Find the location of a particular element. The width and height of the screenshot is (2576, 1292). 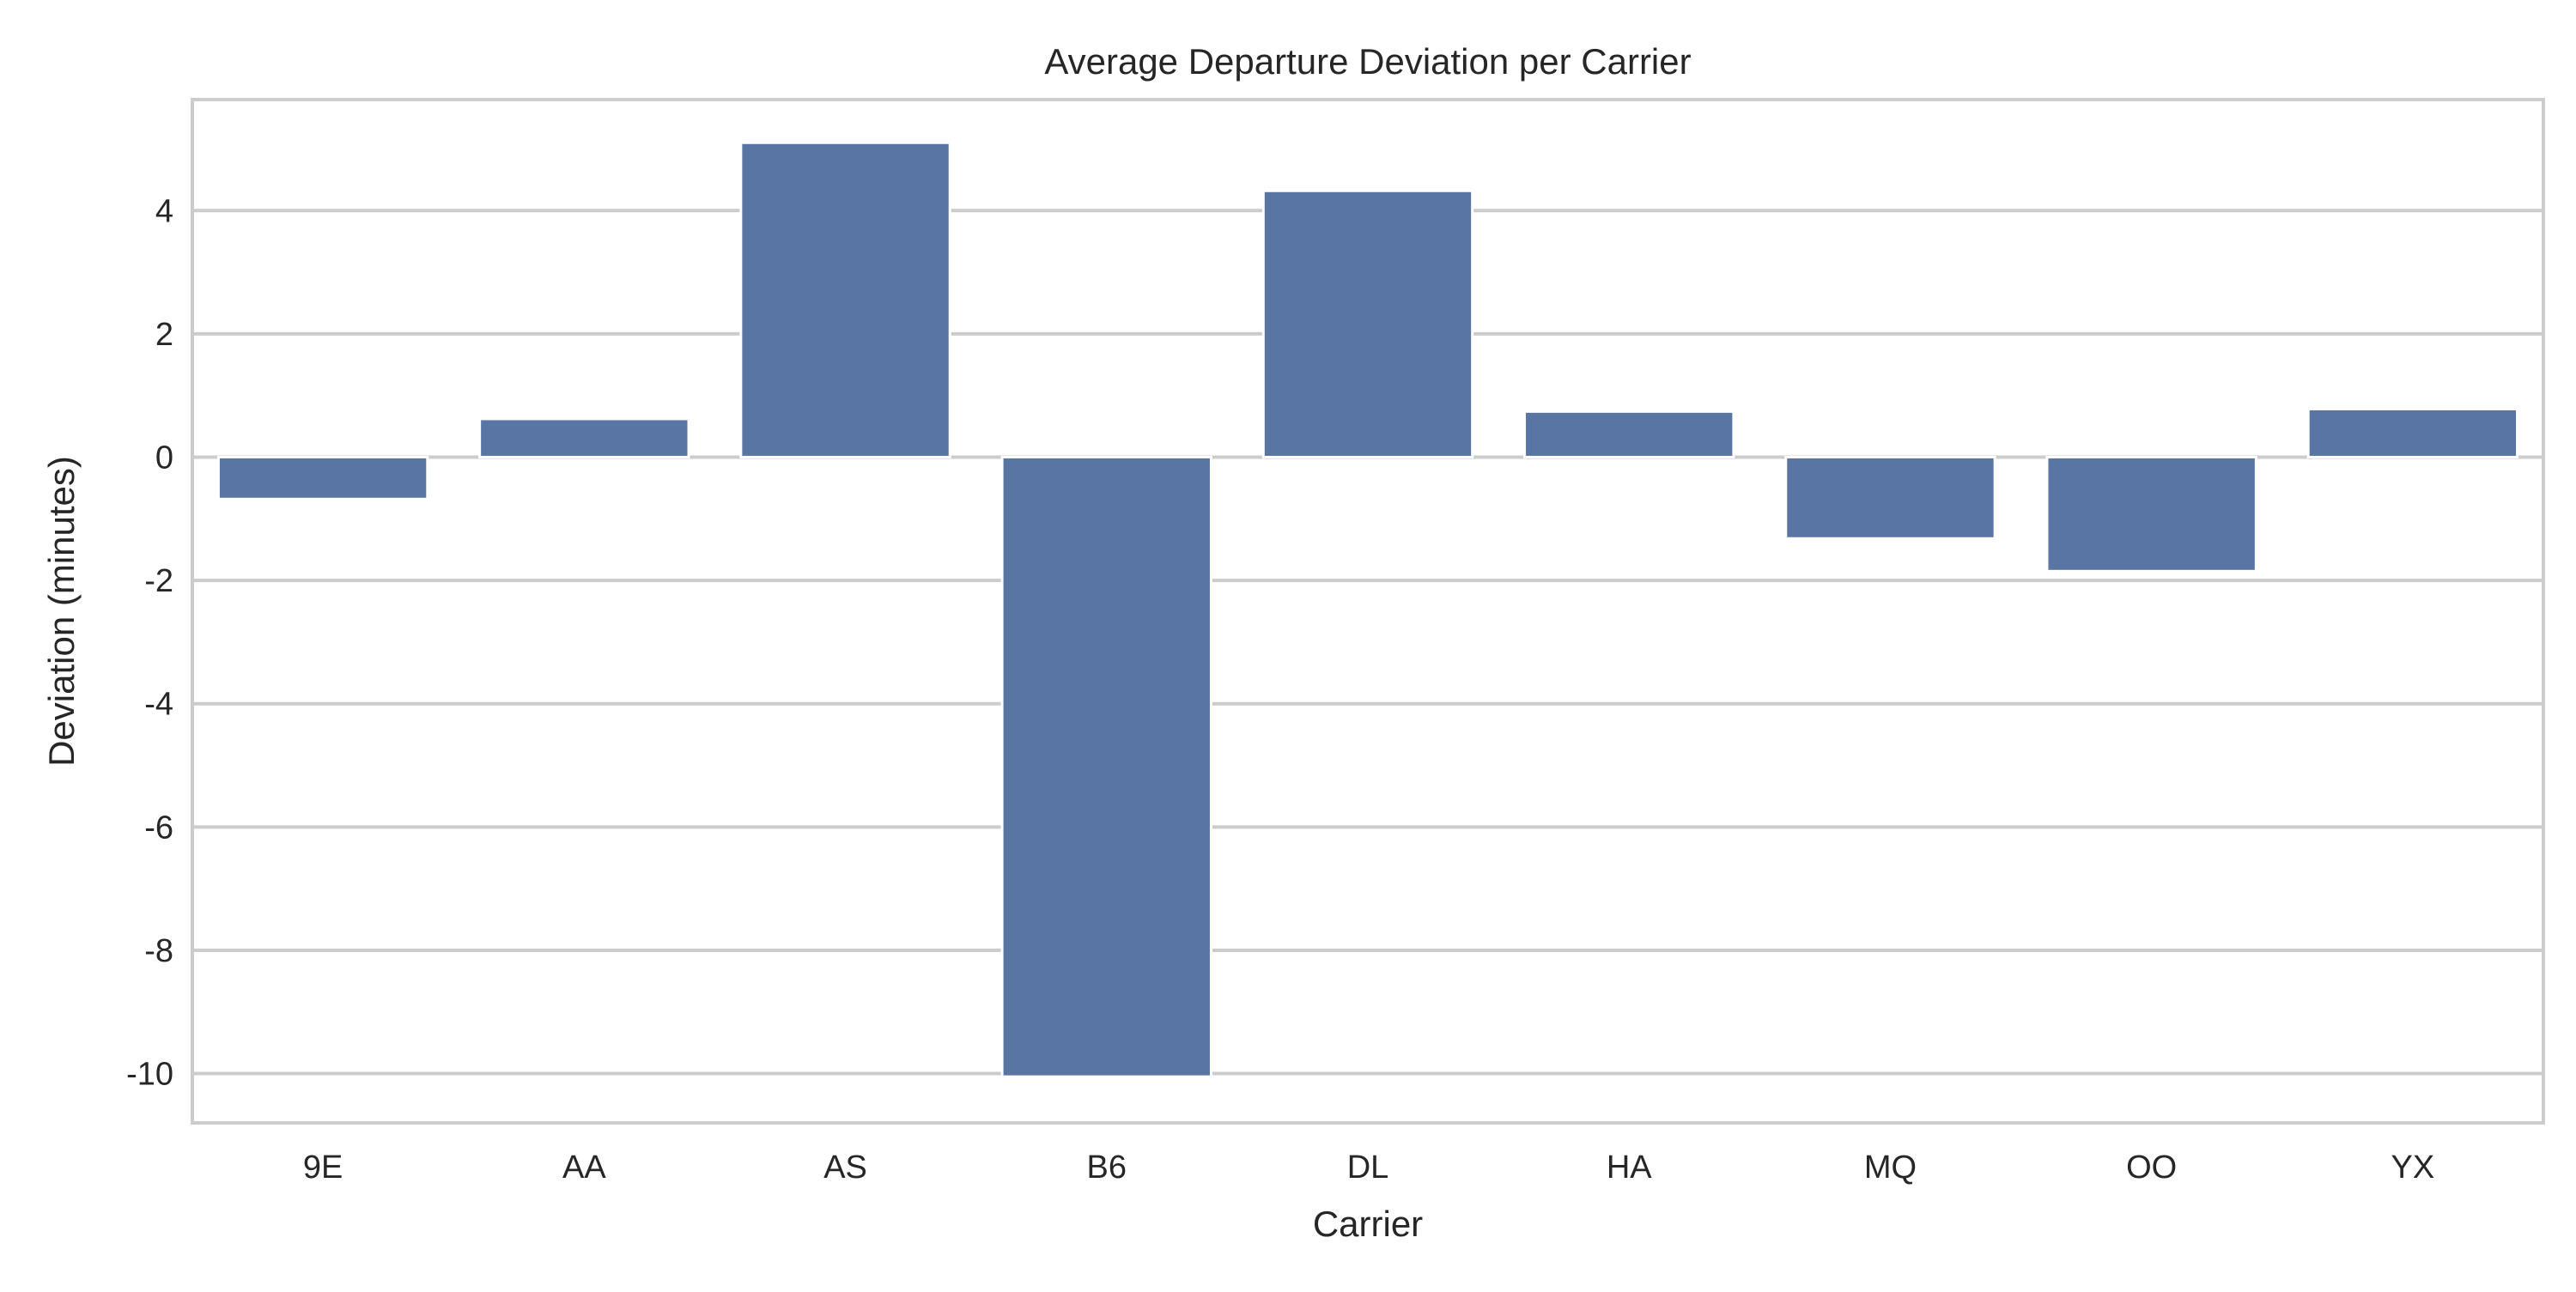

x-tick-label: B6 is located at coordinates (1107, 1167).